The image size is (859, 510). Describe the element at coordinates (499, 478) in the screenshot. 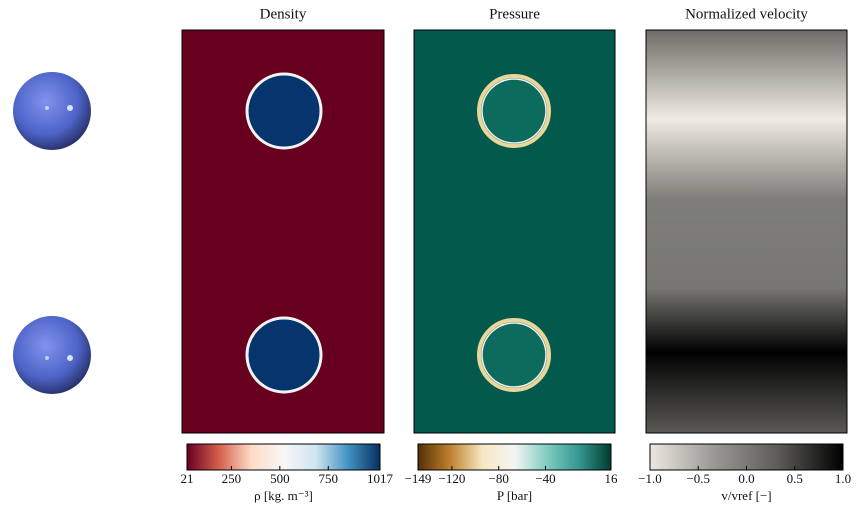

I see `colorbar-tick-label: −80` at that location.